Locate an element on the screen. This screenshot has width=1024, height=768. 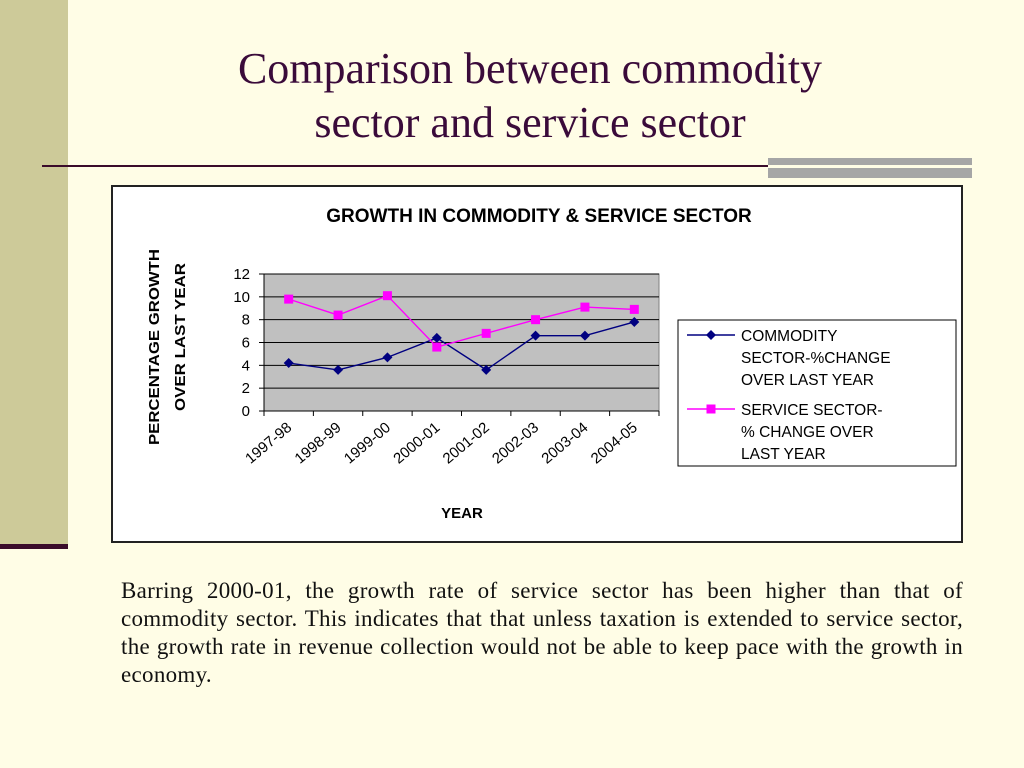
x-tick-label: 1998-99 is located at coordinates (318, 443).